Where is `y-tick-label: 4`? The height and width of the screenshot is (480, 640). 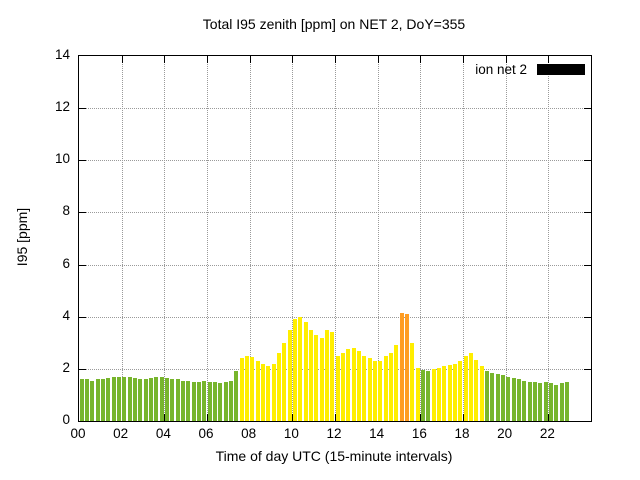 y-tick-label: 4 is located at coordinates (66, 315).